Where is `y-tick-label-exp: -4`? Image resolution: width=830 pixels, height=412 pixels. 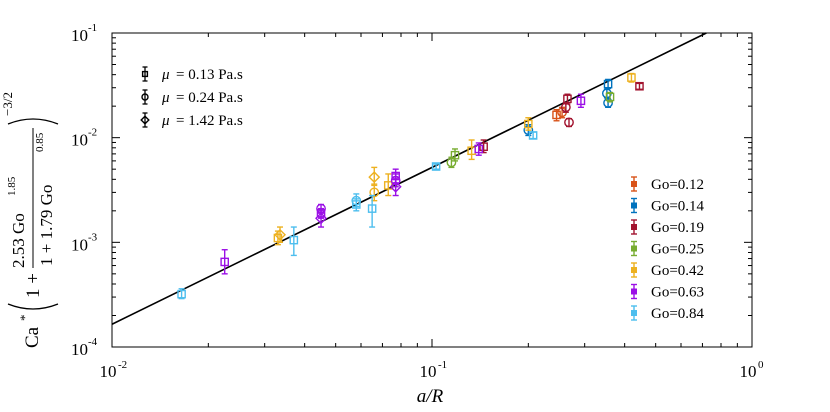
y-tick-label-exp: -4 is located at coordinates (93, 342).